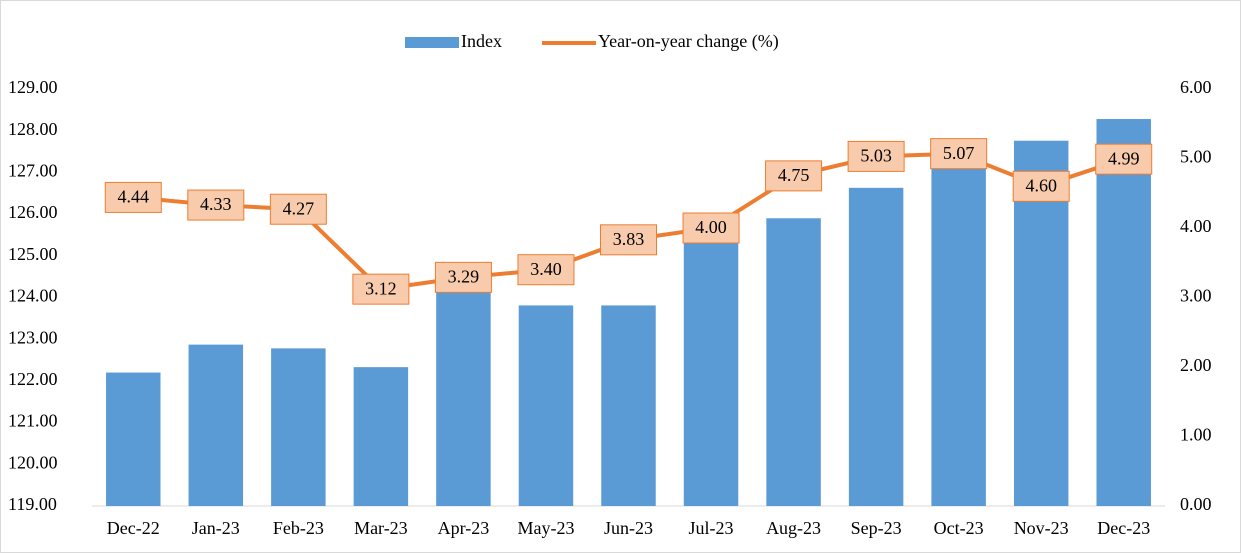 The image size is (1241, 553). I want to click on data-label: 5.07, so click(959, 153).